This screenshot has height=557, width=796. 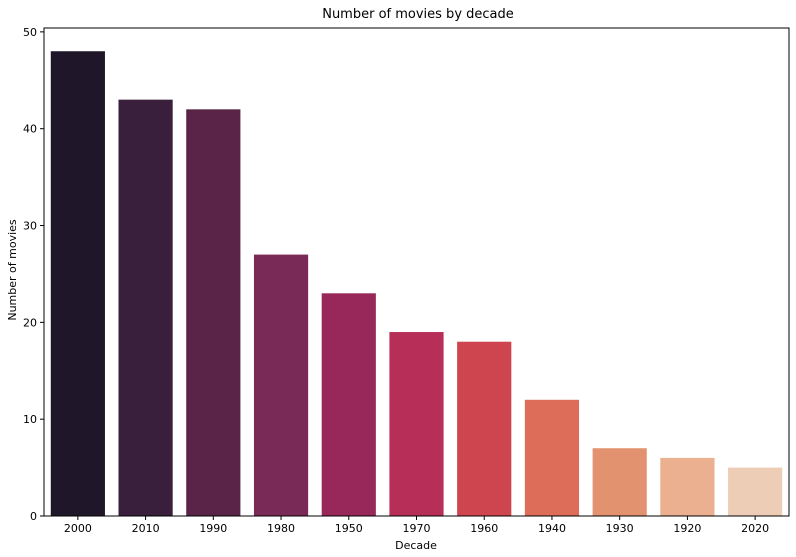 What do you see at coordinates (416, 545) in the screenshot?
I see `x-axis-title: Decade` at bounding box center [416, 545].